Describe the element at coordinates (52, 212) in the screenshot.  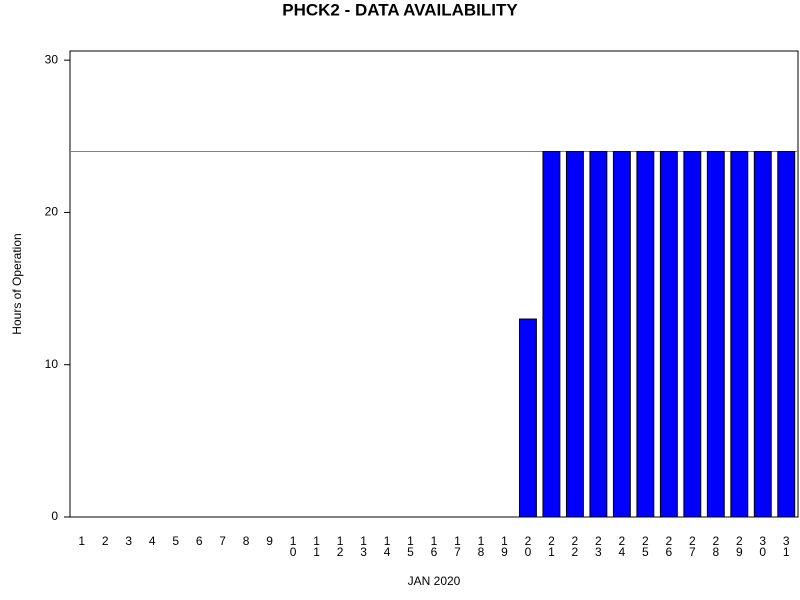
I see `y-tick-label: 20` at that location.